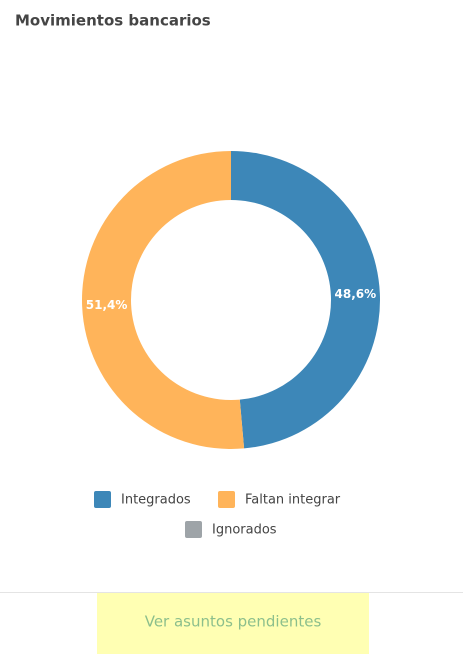 This screenshot has height=661, width=463. I want to click on chart-title: Movimientos bancarios, so click(113, 21).